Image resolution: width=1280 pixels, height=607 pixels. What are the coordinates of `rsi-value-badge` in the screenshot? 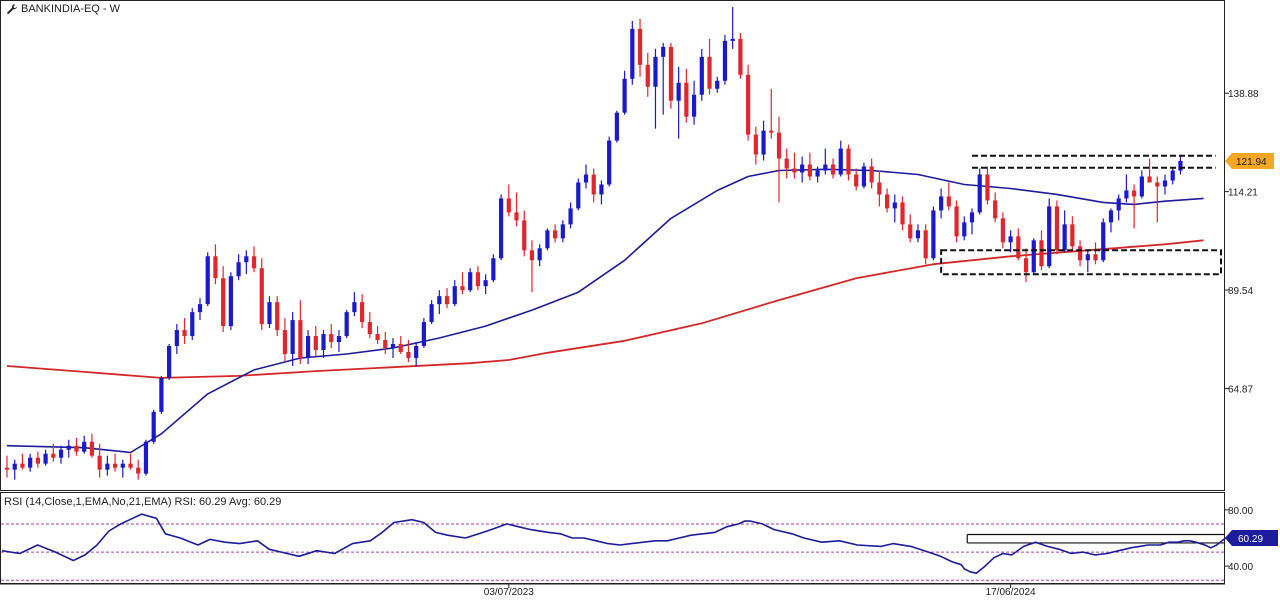 It's located at (1251, 538).